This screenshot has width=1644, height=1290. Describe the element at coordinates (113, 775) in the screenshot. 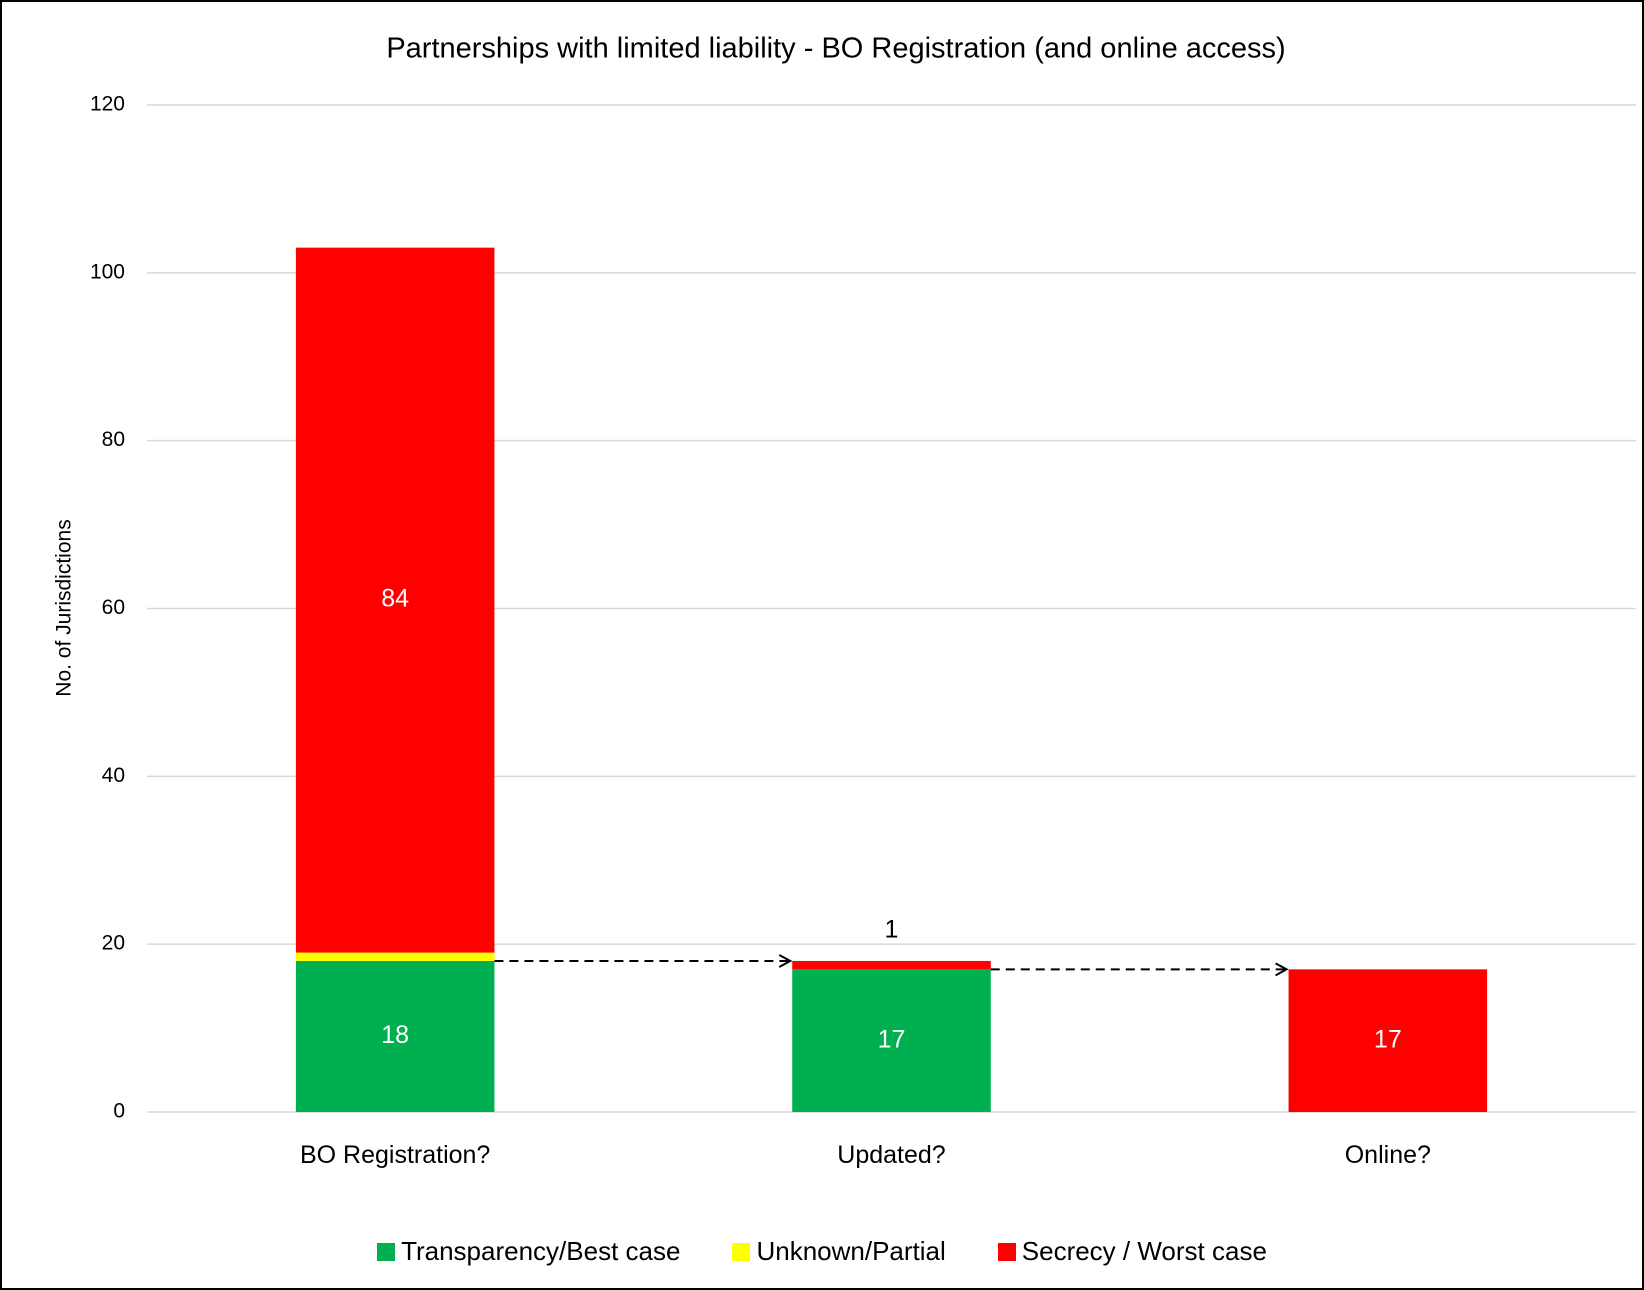

I see `y-tick-label: 40` at that location.